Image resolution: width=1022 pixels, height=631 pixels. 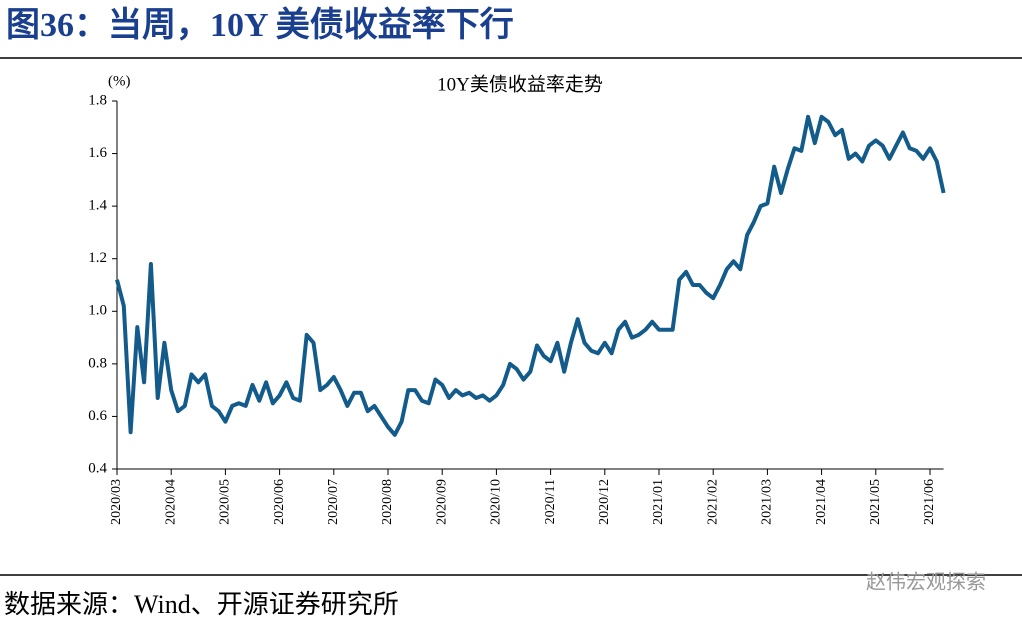 What do you see at coordinates (97, 311) in the screenshot?
I see `y-tick-label: 1.0` at bounding box center [97, 311].